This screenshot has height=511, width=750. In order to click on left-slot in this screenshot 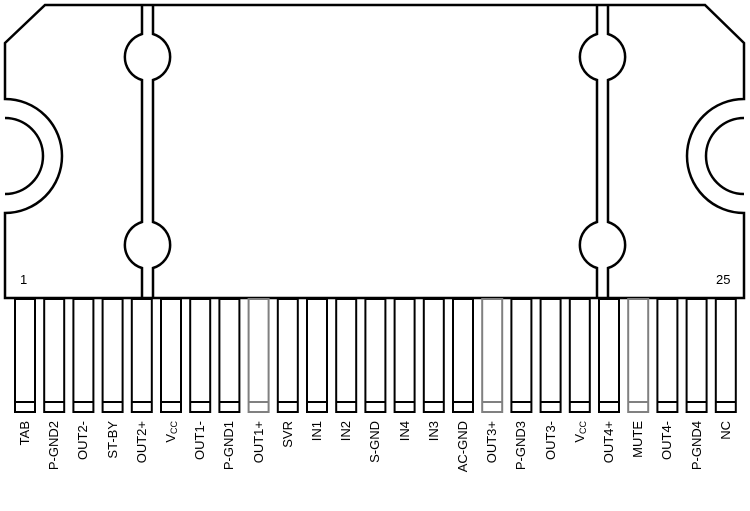, I will do `click(147, 151)`.